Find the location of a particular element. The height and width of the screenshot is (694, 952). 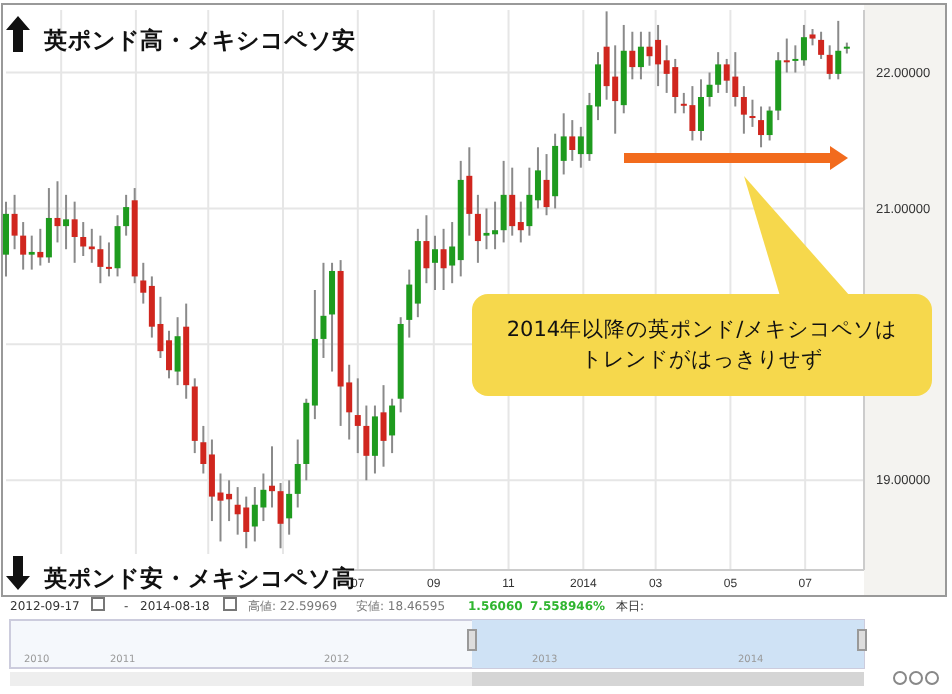

annotation: トレンドがはっきりせず is located at coordinates (702, 359).